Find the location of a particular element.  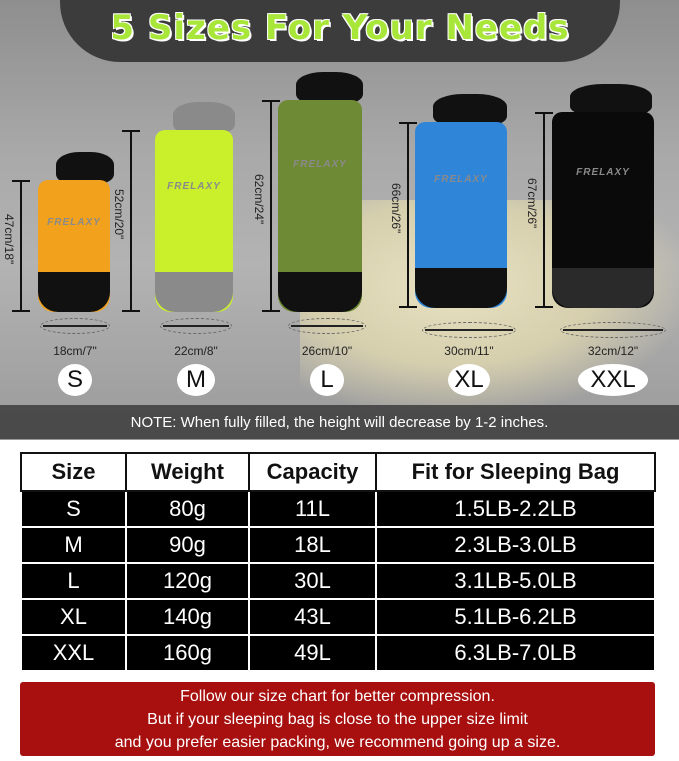

table-cell: 30L is located at coordinates (312, 581).